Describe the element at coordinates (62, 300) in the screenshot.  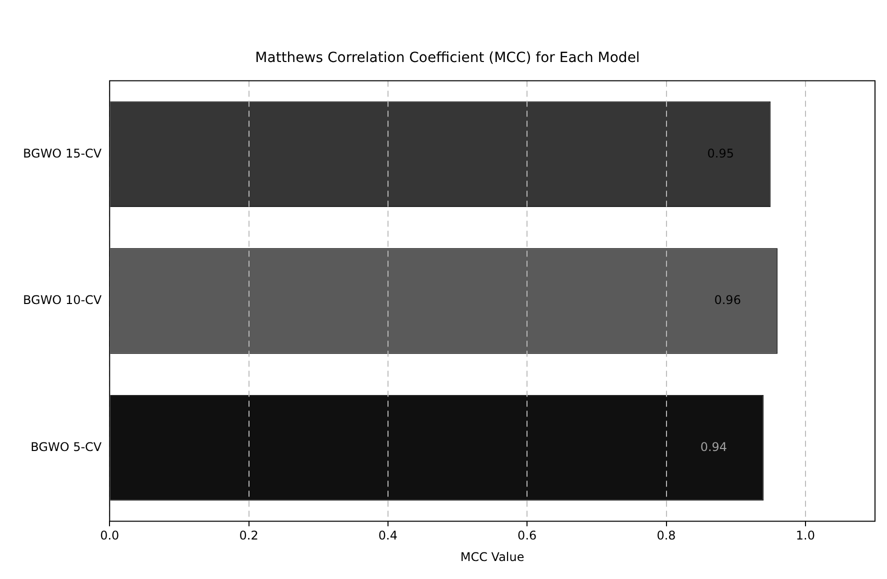
I see `y-tick-label: BGWO 10-CV` at that location.